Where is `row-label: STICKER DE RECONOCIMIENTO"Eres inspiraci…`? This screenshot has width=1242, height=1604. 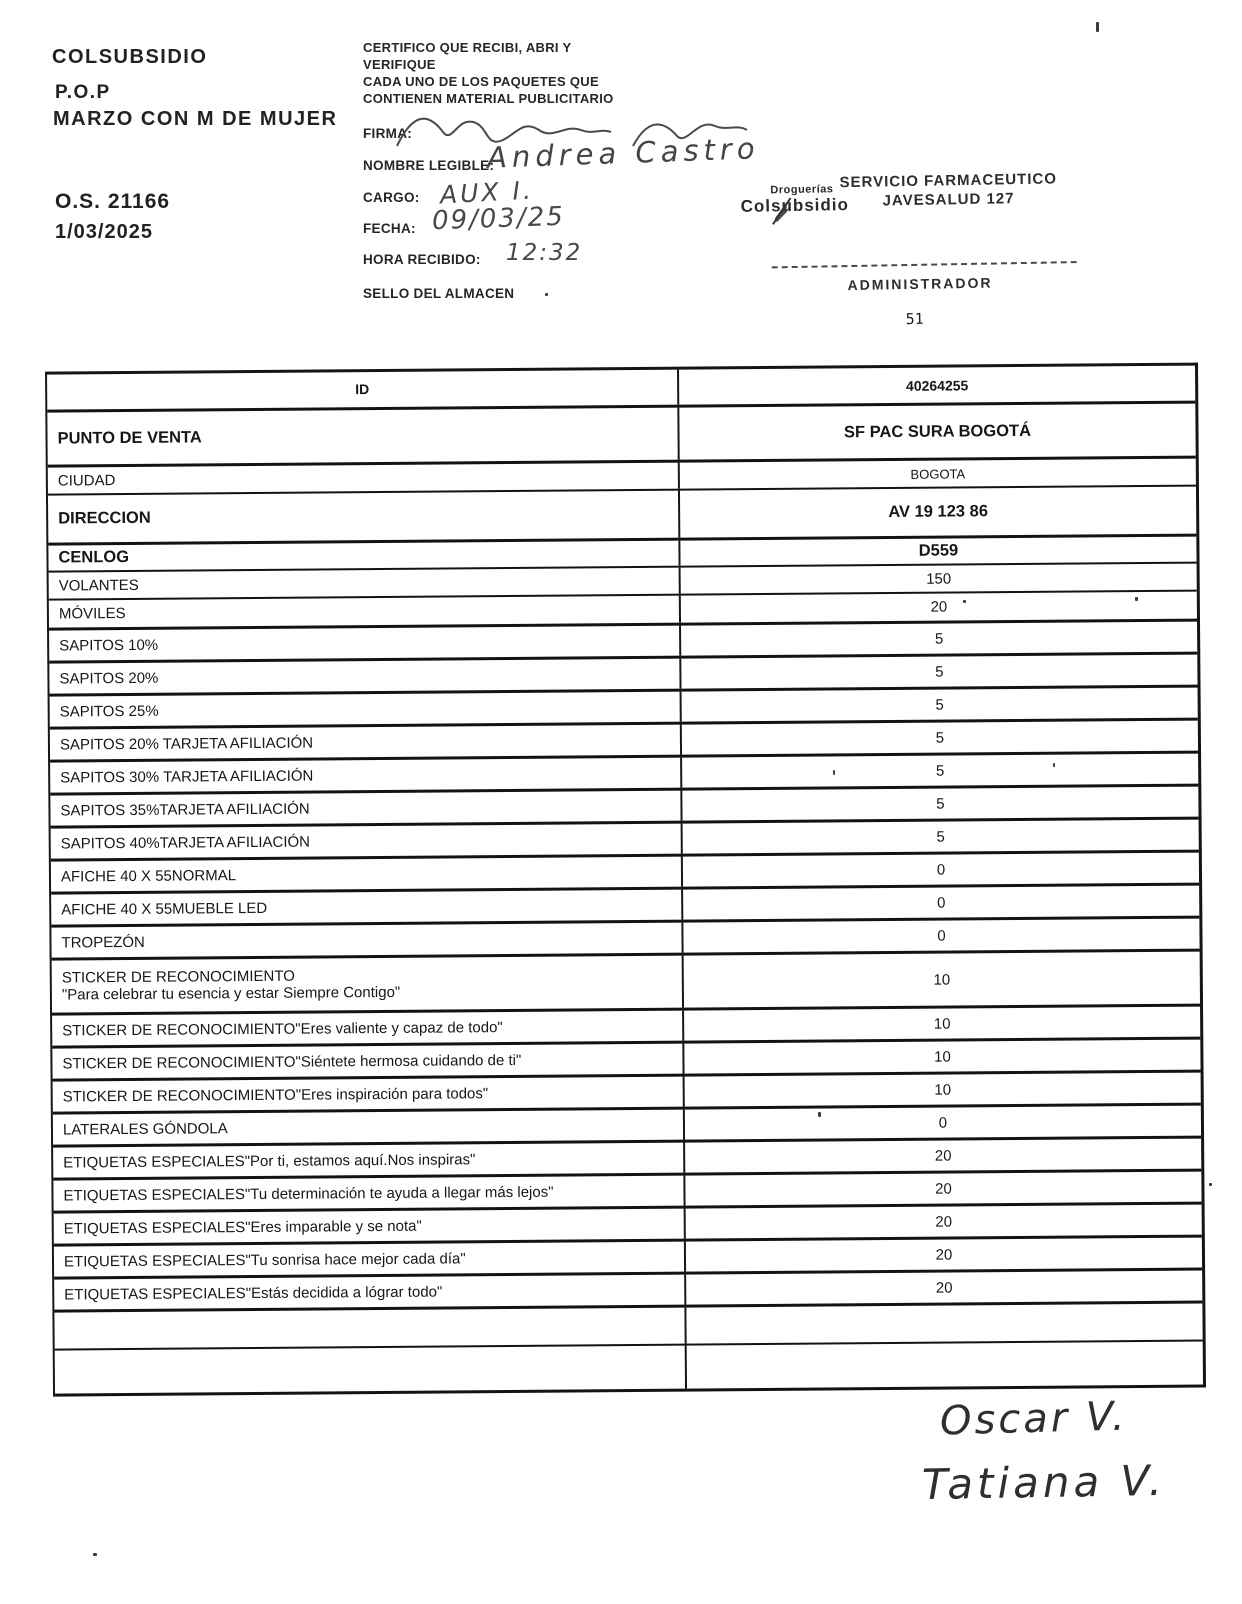
row-label: STICKER DE RECONOCIMIENTO"Eres inspiraci… is located at coordinates (368, 1094).